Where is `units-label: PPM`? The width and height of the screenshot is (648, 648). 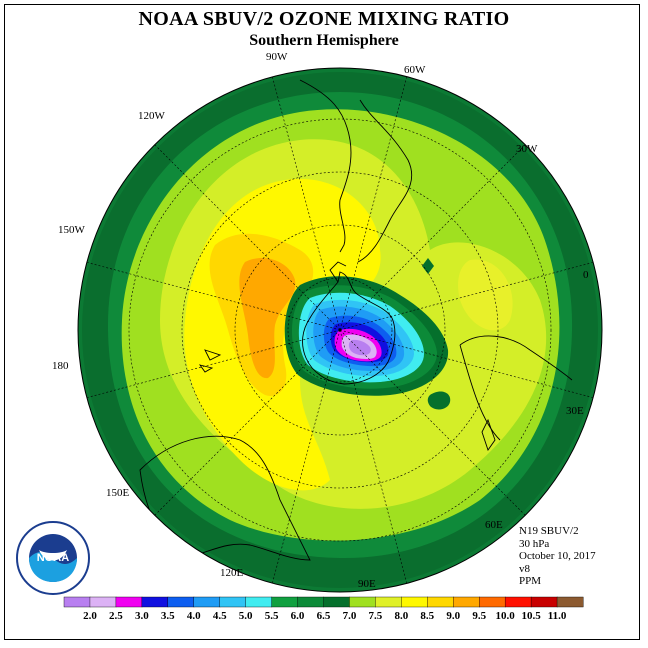
units-label: PPM is located at coordinates (530, 581).